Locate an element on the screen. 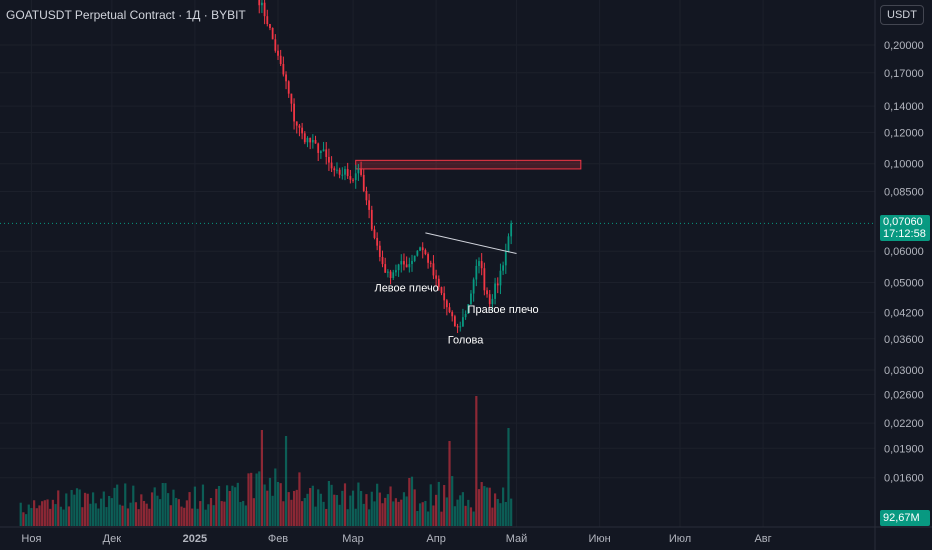  time-tick-label: Ноя is located at coordinates (31, 539).